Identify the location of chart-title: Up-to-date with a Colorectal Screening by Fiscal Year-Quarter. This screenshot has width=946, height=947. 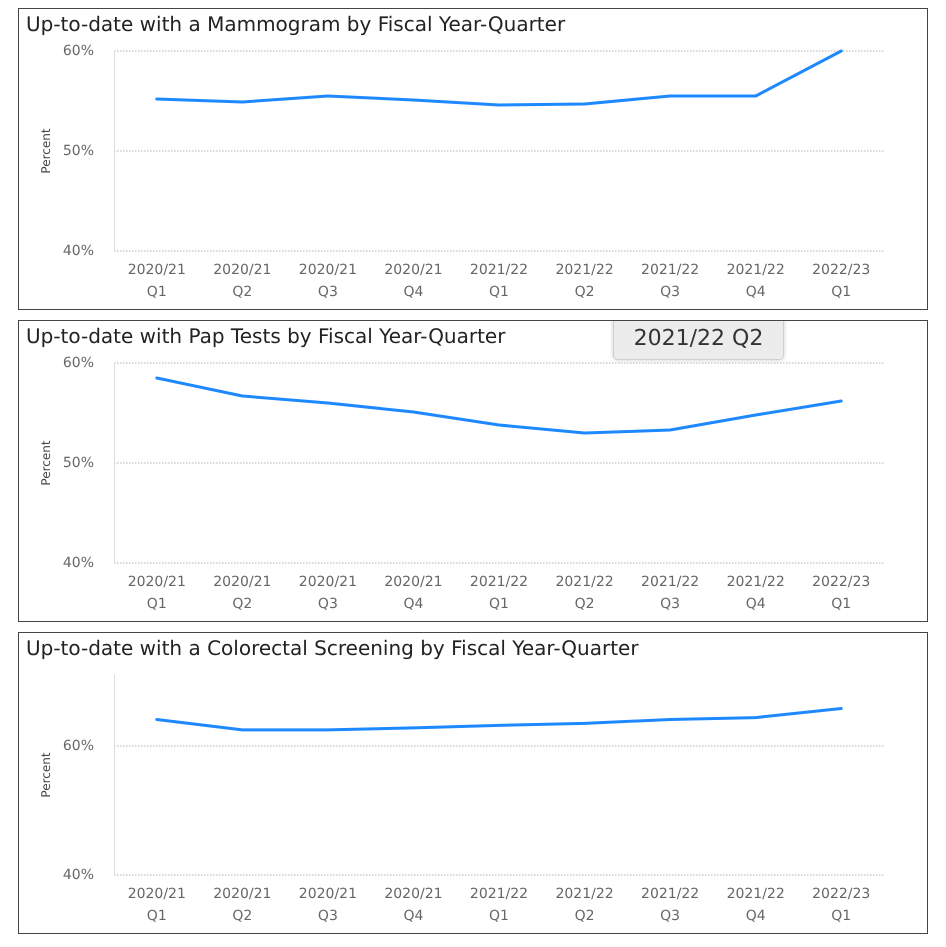
(333, 648).